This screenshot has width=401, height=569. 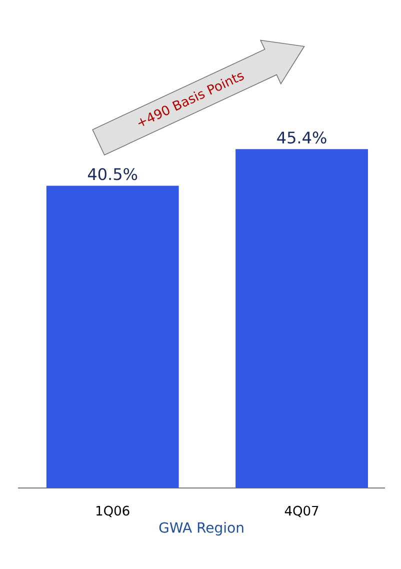 What do you see at coordinates (113, 512) in the screenshot?
I see `x-tick-label: 1Q06` at bounding box center [113, 512].